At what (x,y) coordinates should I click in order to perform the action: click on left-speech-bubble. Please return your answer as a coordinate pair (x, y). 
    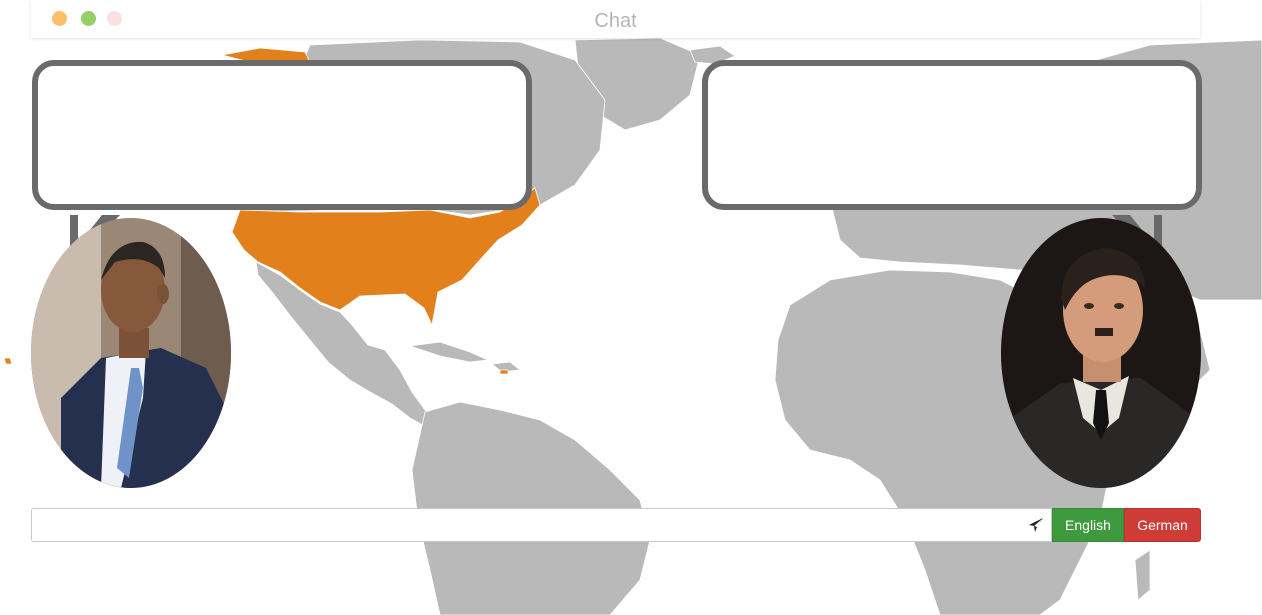
    Looking at the image, I should click on (282, 135).